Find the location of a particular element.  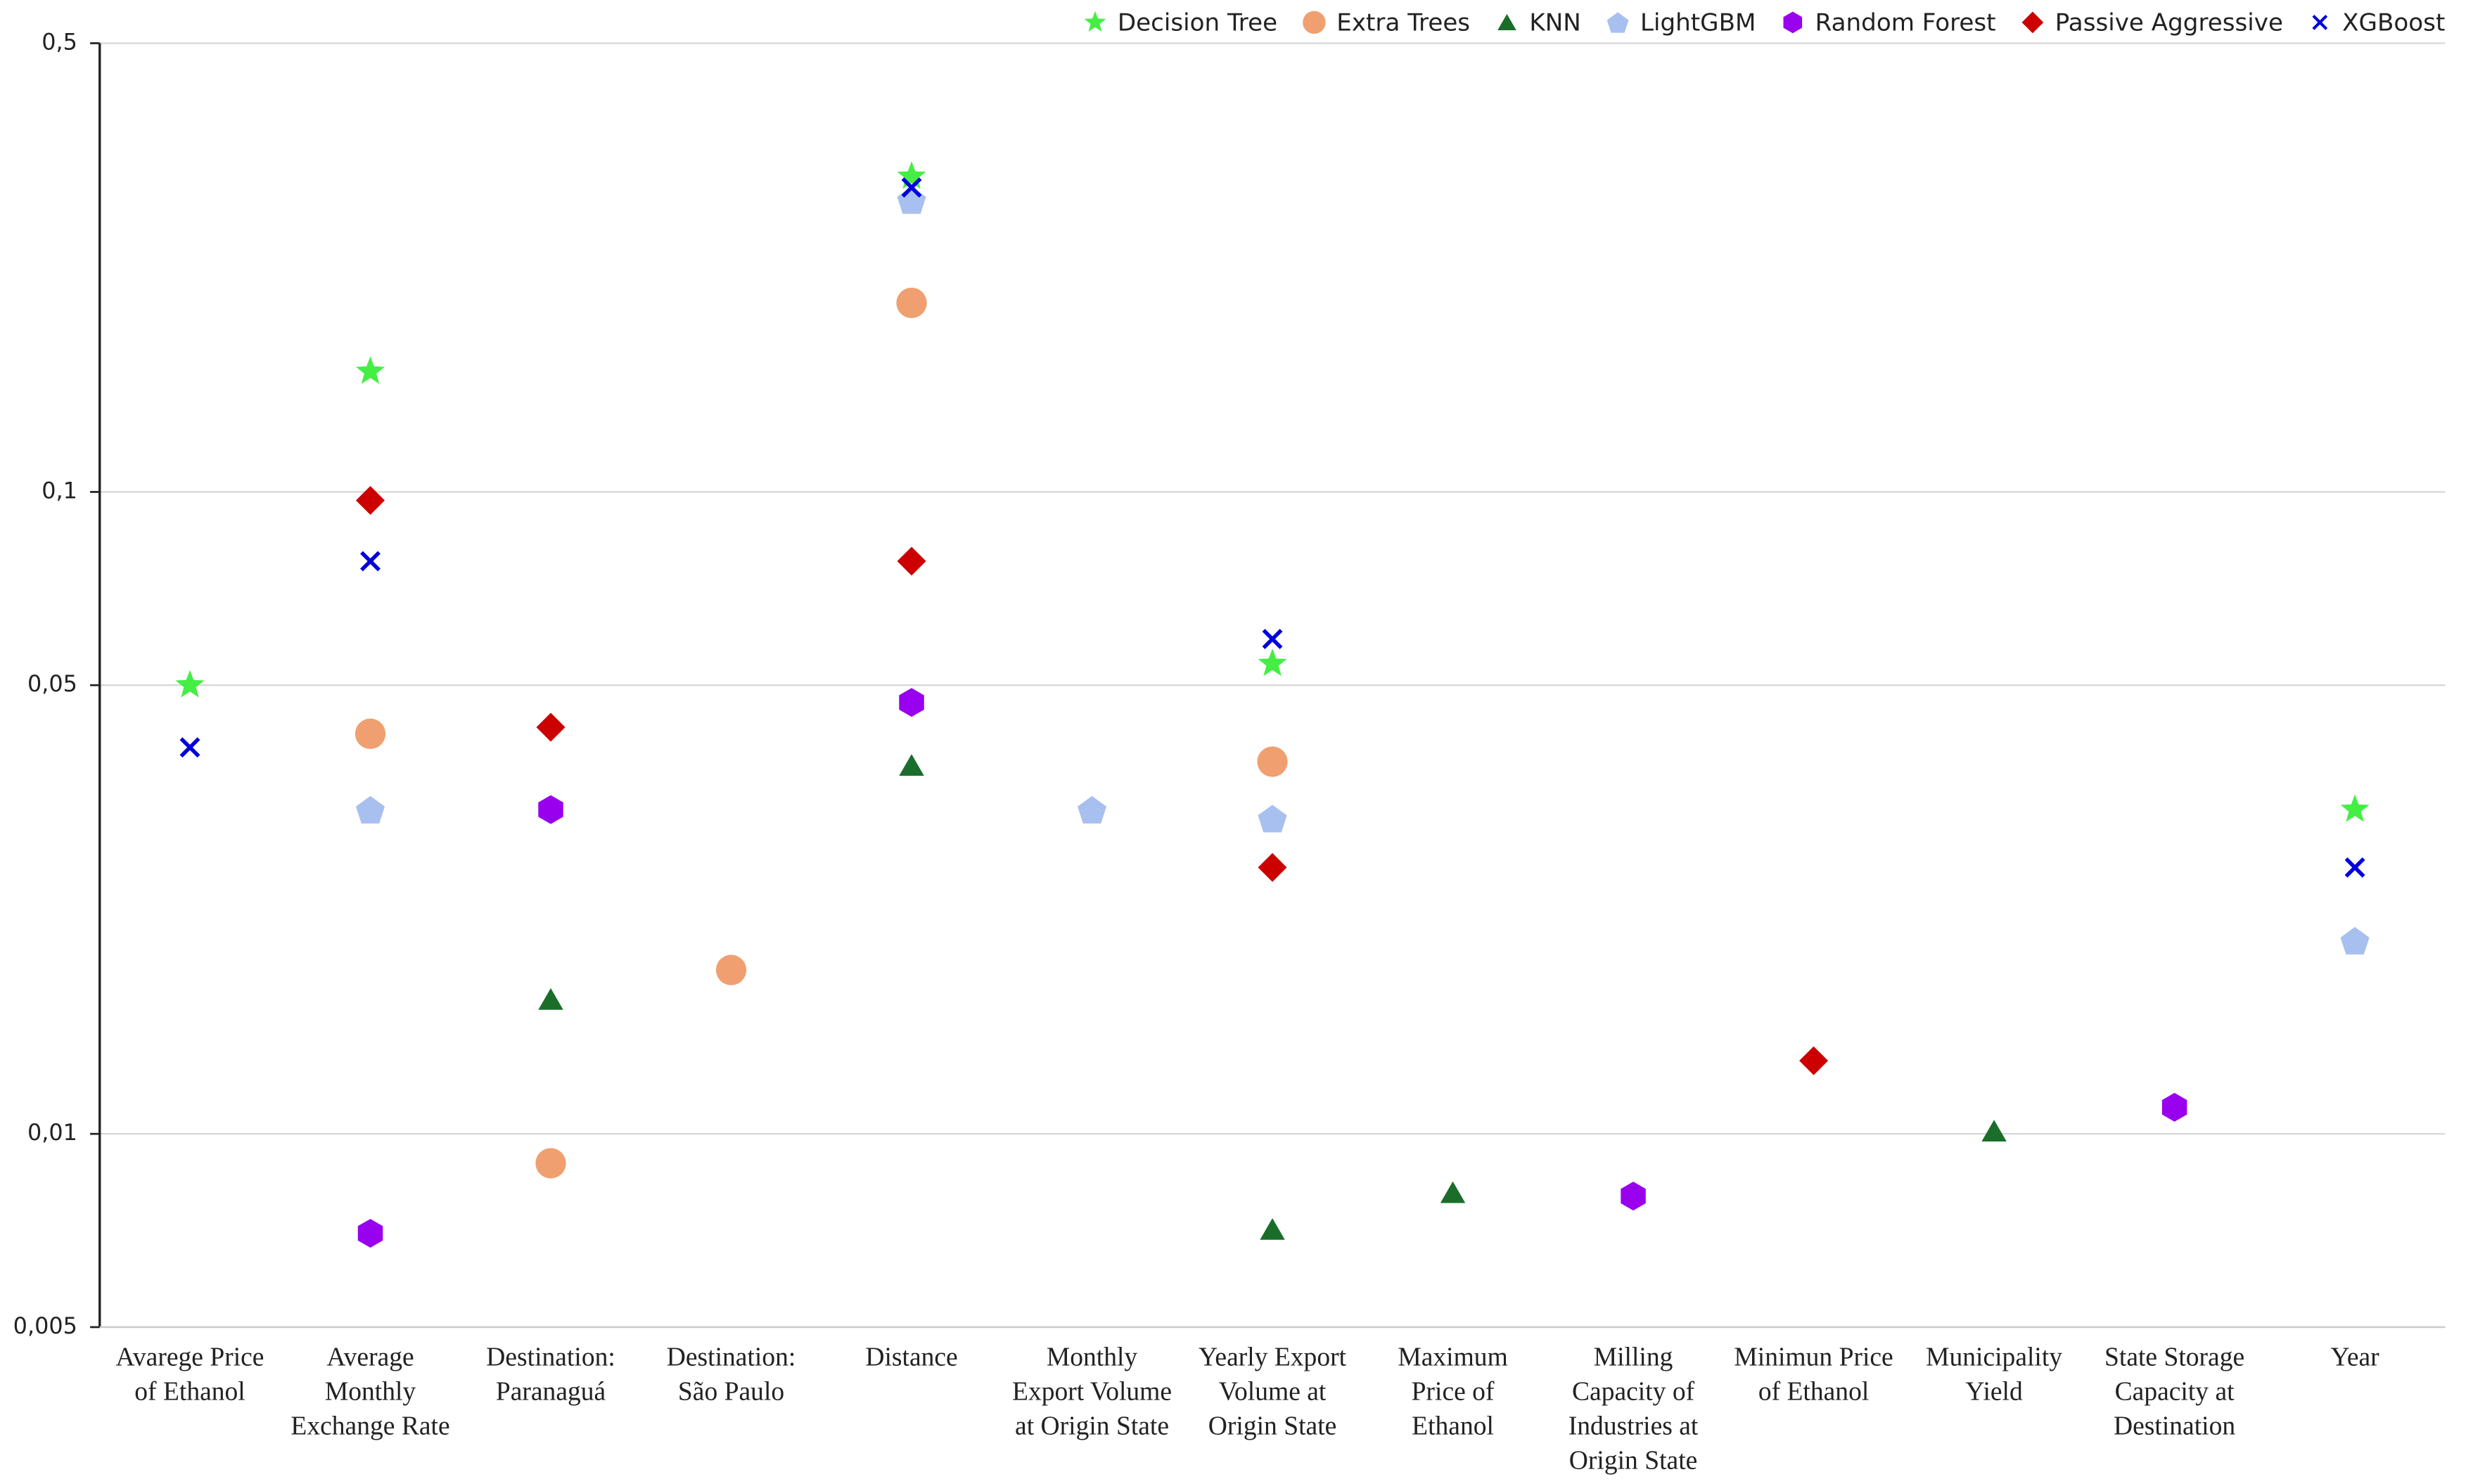

x-tick-label: State Storage Capacity at Destination is located at coordinates (2174, 1391).